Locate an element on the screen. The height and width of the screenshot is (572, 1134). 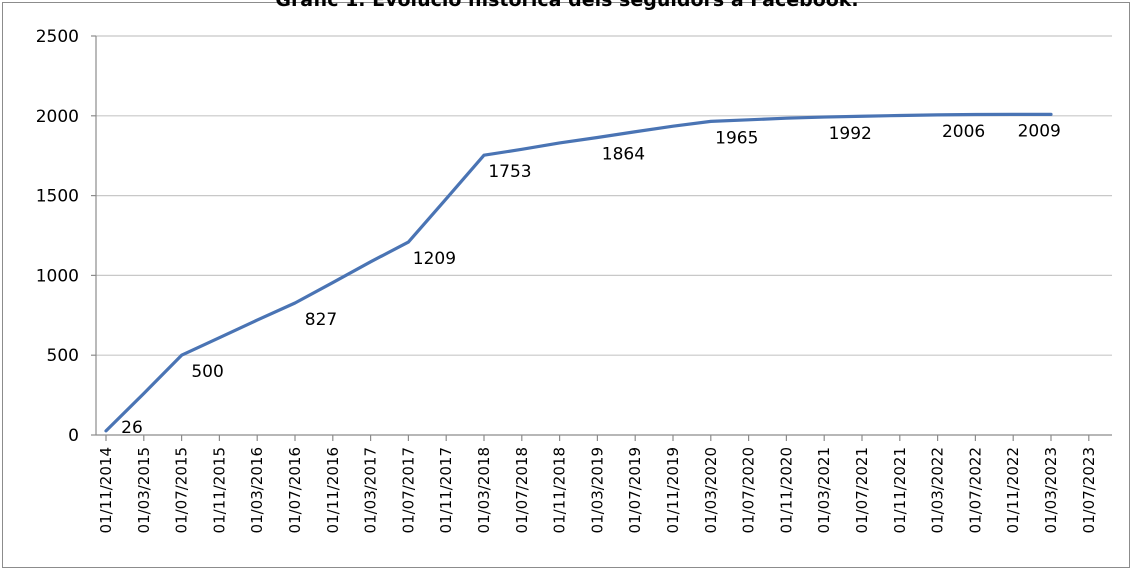
x-tick-label: 01/07/2021 is located at coordinates (862, 490).